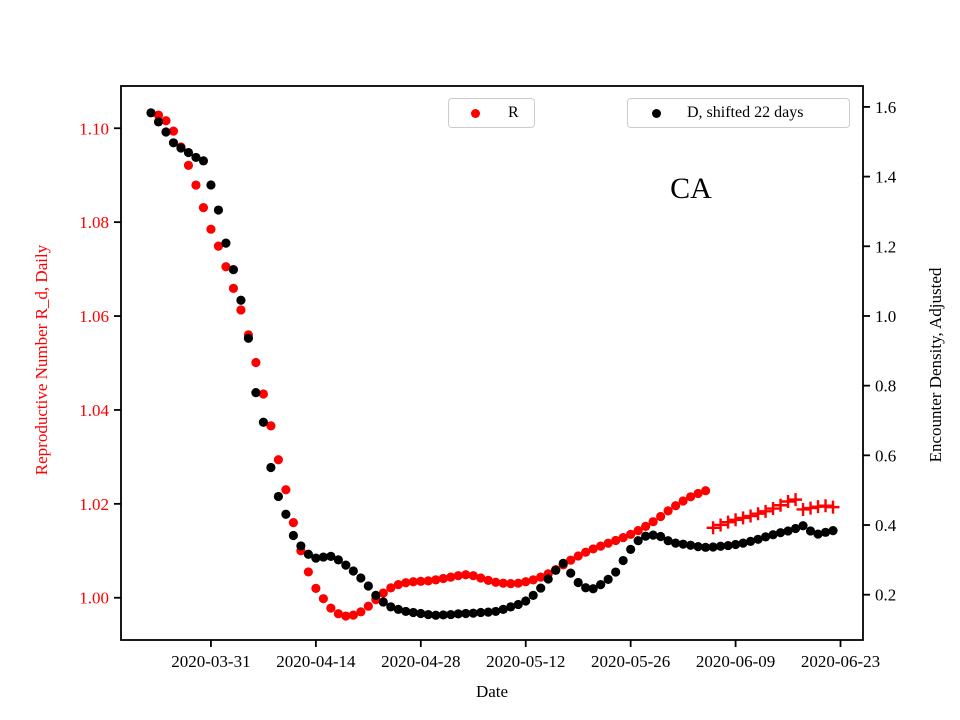 The width and height of the screenshot is (960, 720). I want to click on y-right-tick-label: 1.2, so click(885, 246).